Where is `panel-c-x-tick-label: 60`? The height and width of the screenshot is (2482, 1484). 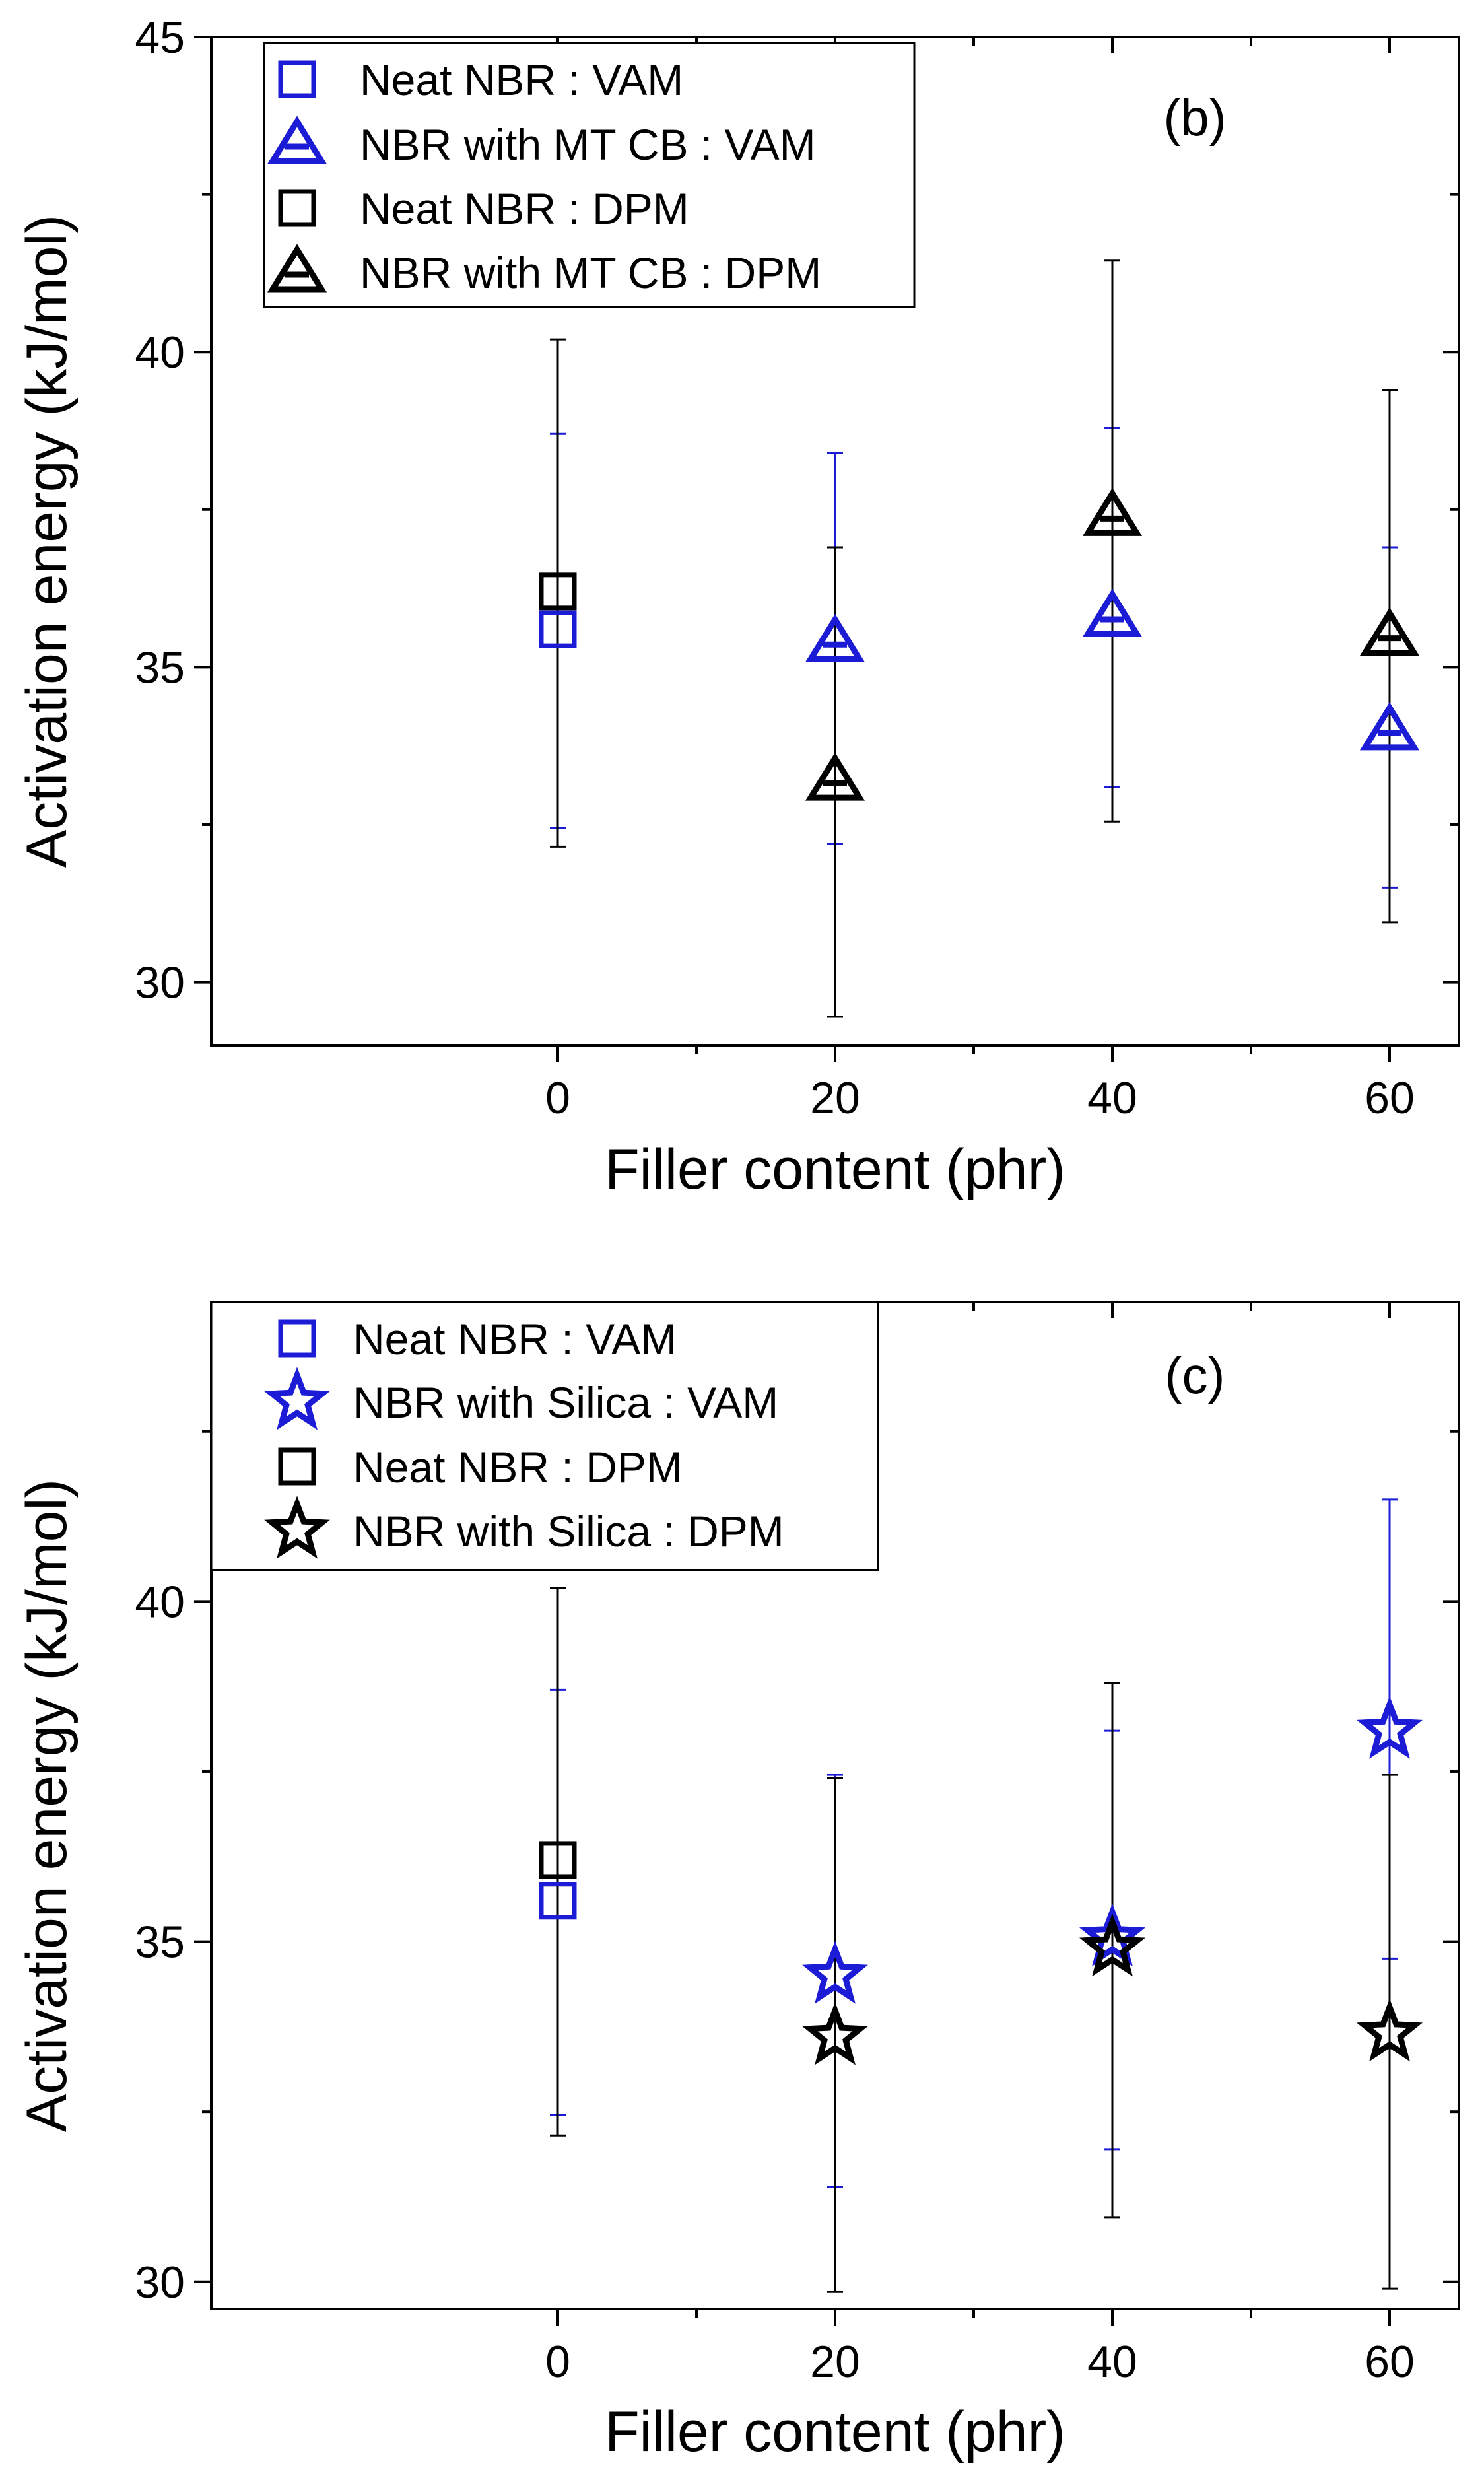
panel-c-x-tick-label: 60 is located at coordinates (1390, 2362).